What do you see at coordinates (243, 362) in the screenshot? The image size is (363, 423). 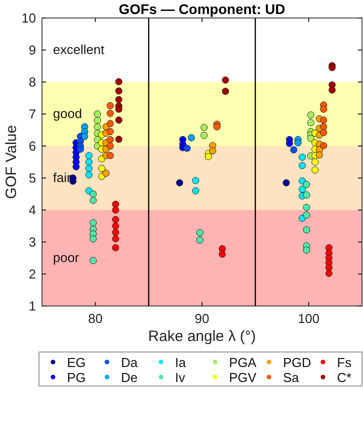 I see `legend-label: PGA` at bounding box center [243, 362].